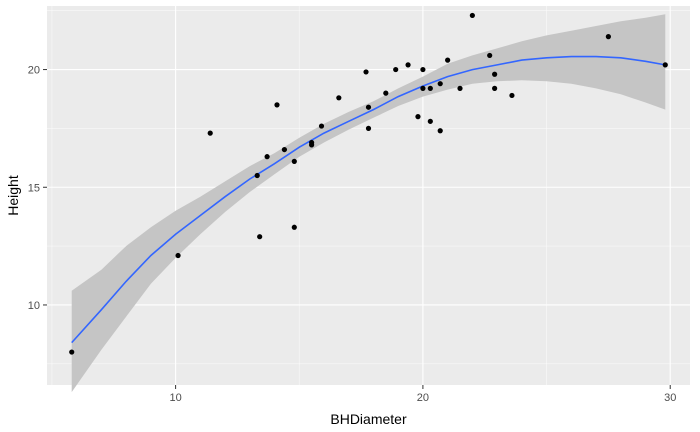 This screenshot has height=432, width=700. Describe the element at coordinates (368, 419) in the screenshot. I see `x-axis-title: BHDiameter` at that location.